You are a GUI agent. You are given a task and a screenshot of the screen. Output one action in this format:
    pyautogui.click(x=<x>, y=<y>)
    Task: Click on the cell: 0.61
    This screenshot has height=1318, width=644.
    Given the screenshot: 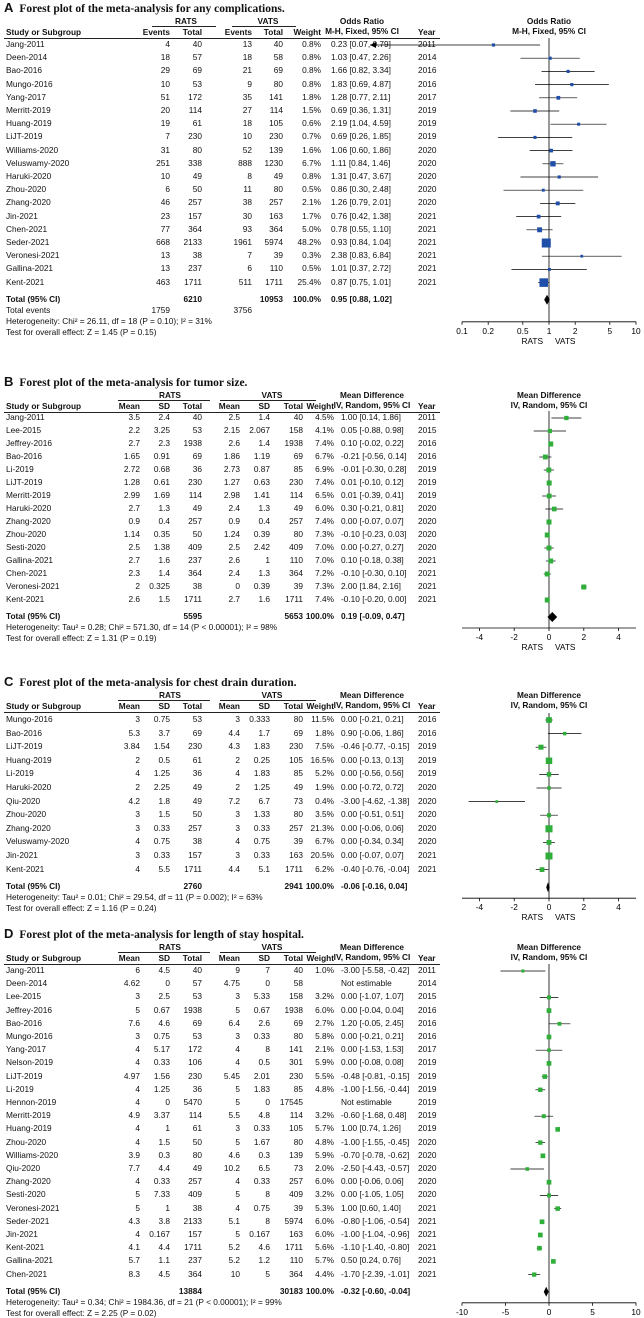 What is the action you would take?
    pyautogui.click(x=161, y=482)
    